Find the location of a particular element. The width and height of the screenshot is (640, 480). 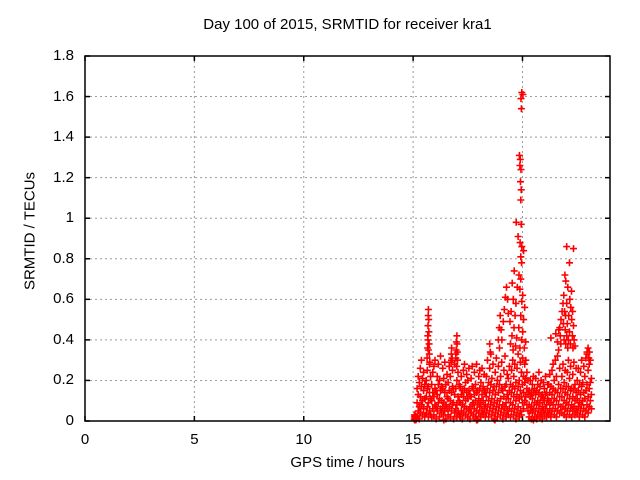

y-tick-label-0.4: 0.4 is located at coordinates (63, 339).